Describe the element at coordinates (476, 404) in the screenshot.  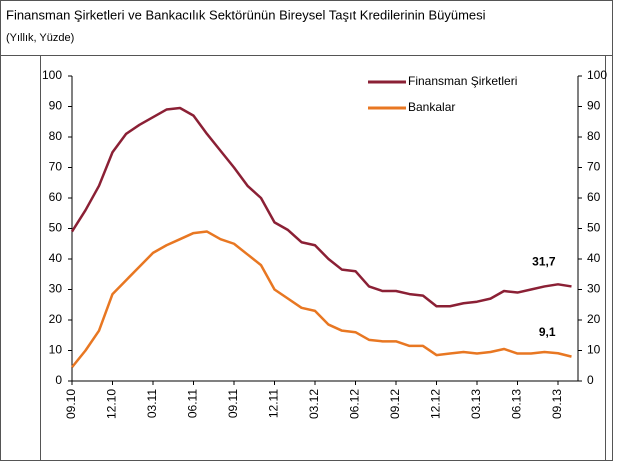
I see `x-tick-label: 03.13` at that location.